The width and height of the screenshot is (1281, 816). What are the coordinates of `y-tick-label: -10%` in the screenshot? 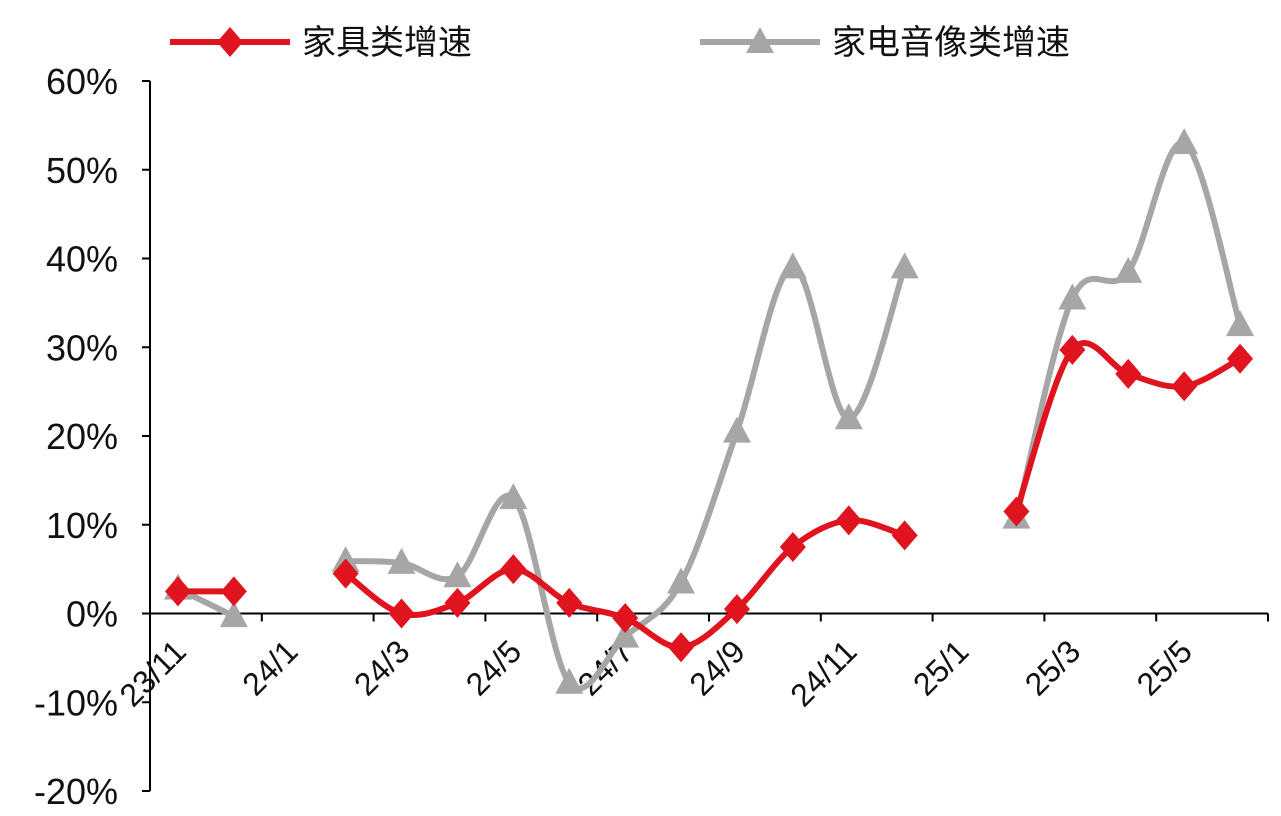 It's located at (76, 702).